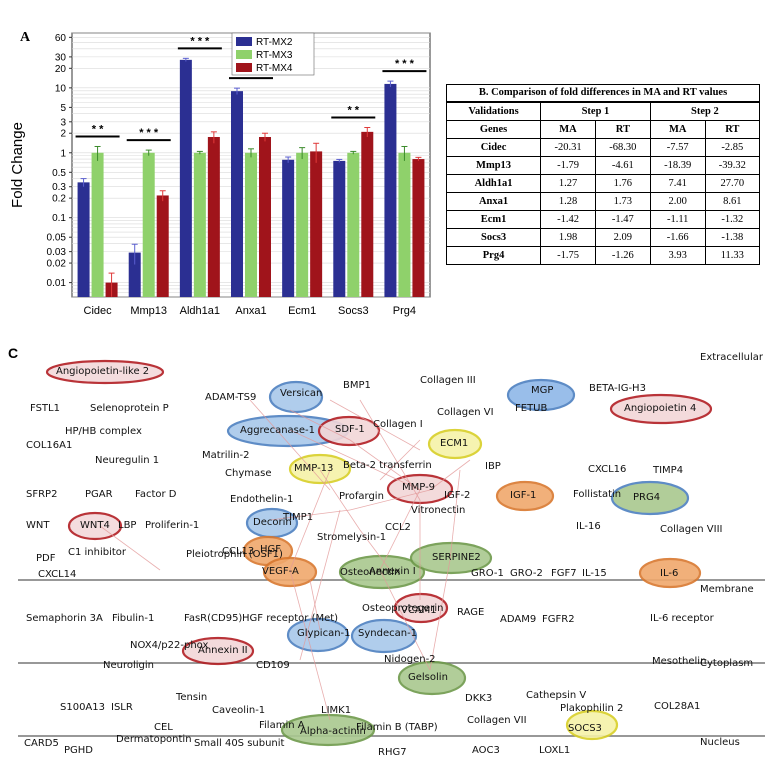 The image size is (765, 765). I want to click on network-node-label: VCAM1, so click(419, 610).